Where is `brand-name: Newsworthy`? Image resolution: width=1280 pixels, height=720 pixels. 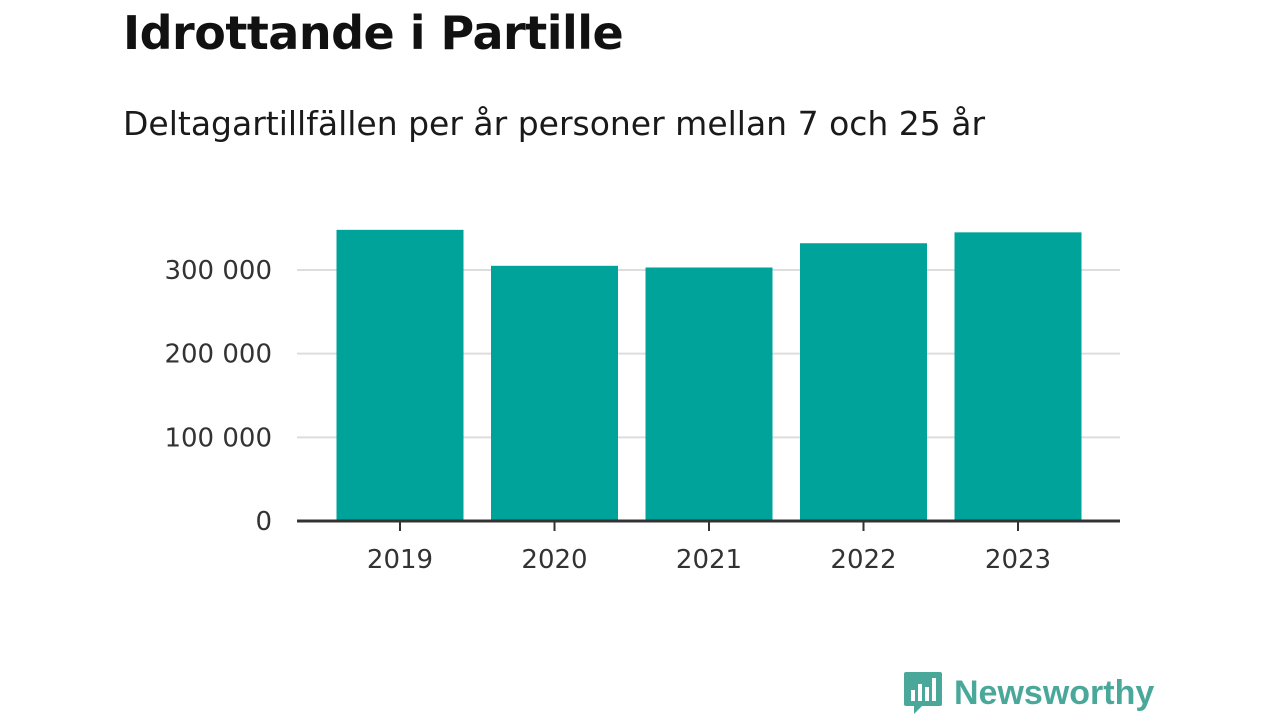
brand-name: Newsworthy is located at coordinates (1054, 692).